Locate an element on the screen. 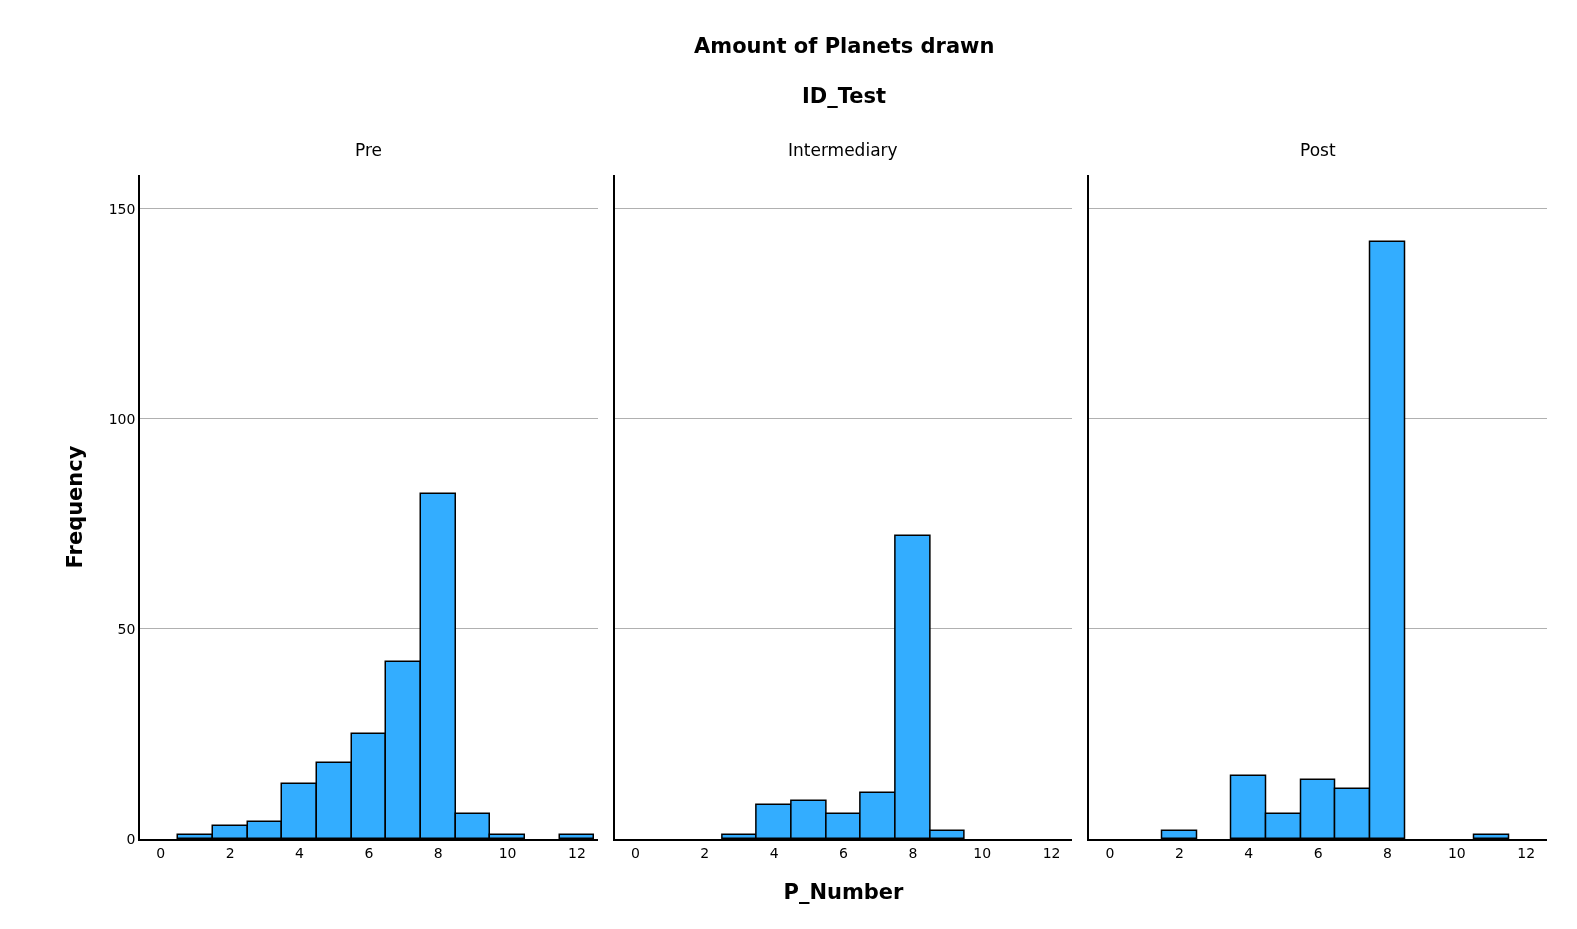 The height and width of the screenshot is (929, 1577). y-tick-label: 150 is located at coordinates (122, 208).